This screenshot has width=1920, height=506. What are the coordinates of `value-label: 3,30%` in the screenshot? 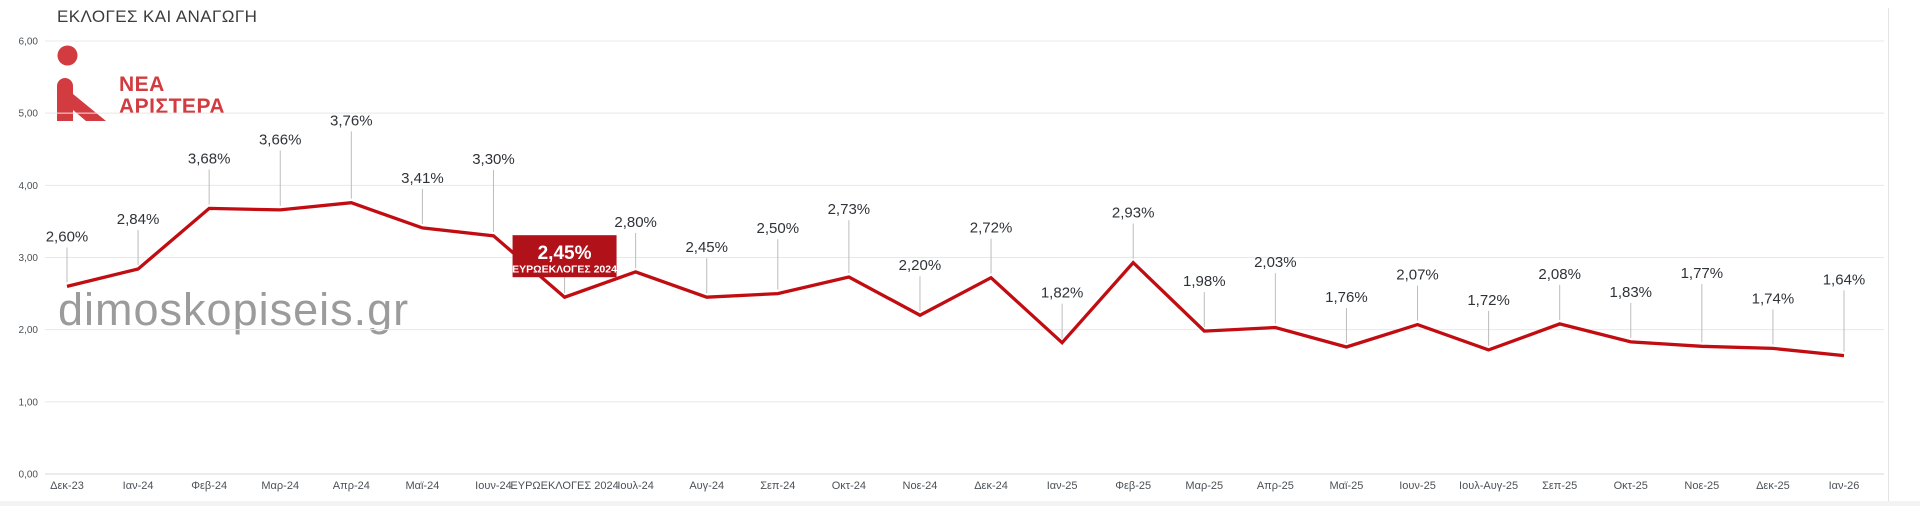 It's located at (493, 159).